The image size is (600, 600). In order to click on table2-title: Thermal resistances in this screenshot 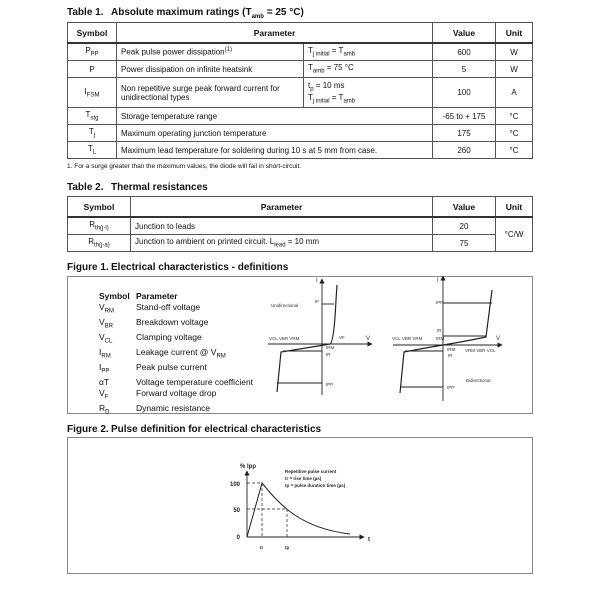, I will do `click(159, 187)`.